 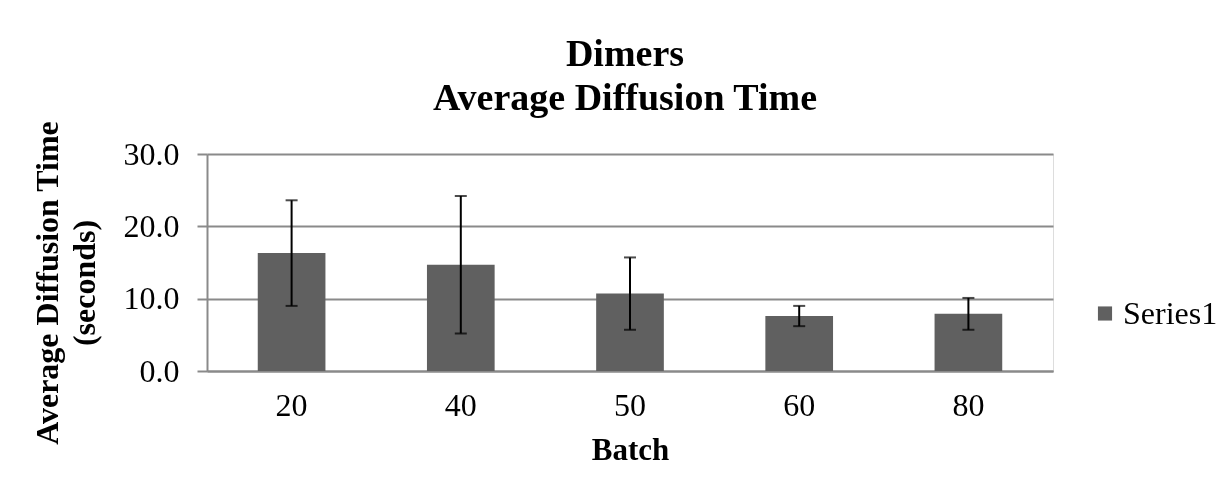 What do you see at coordinates (460, 404) in the screenshot?
I see `x-tick-label: 40` at bounding box center [460, 404].